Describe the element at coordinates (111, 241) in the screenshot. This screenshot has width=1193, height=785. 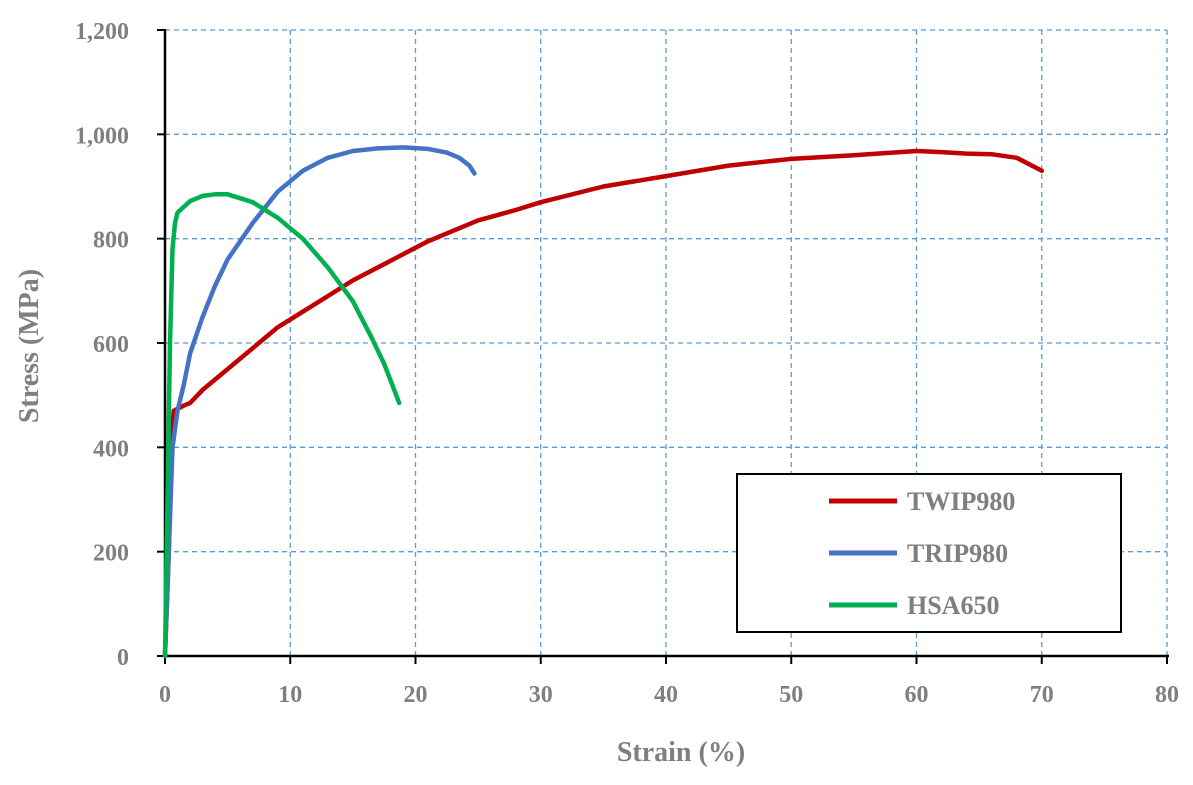
I see `y-tick-label: 800` at that location.